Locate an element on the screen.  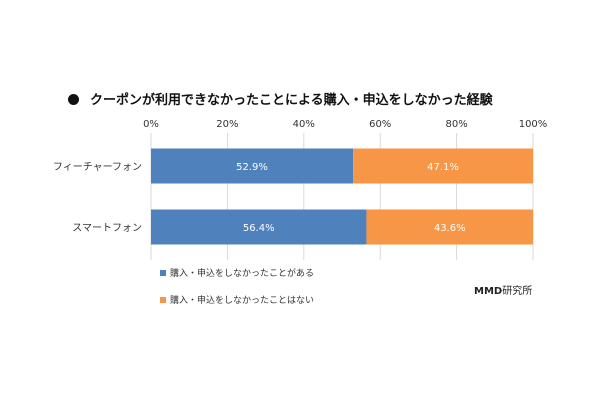
x-tick-label: 60% is located at coordinates (380, 124).